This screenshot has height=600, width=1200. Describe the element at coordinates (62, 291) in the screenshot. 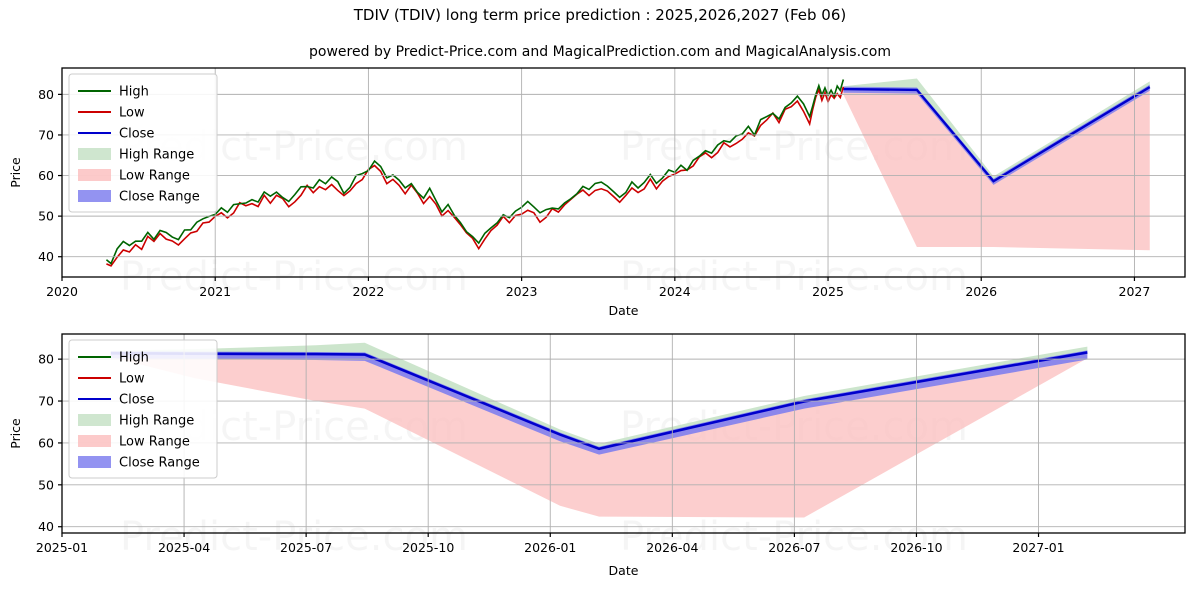

I see `x-tick-label: 2020` at that location.